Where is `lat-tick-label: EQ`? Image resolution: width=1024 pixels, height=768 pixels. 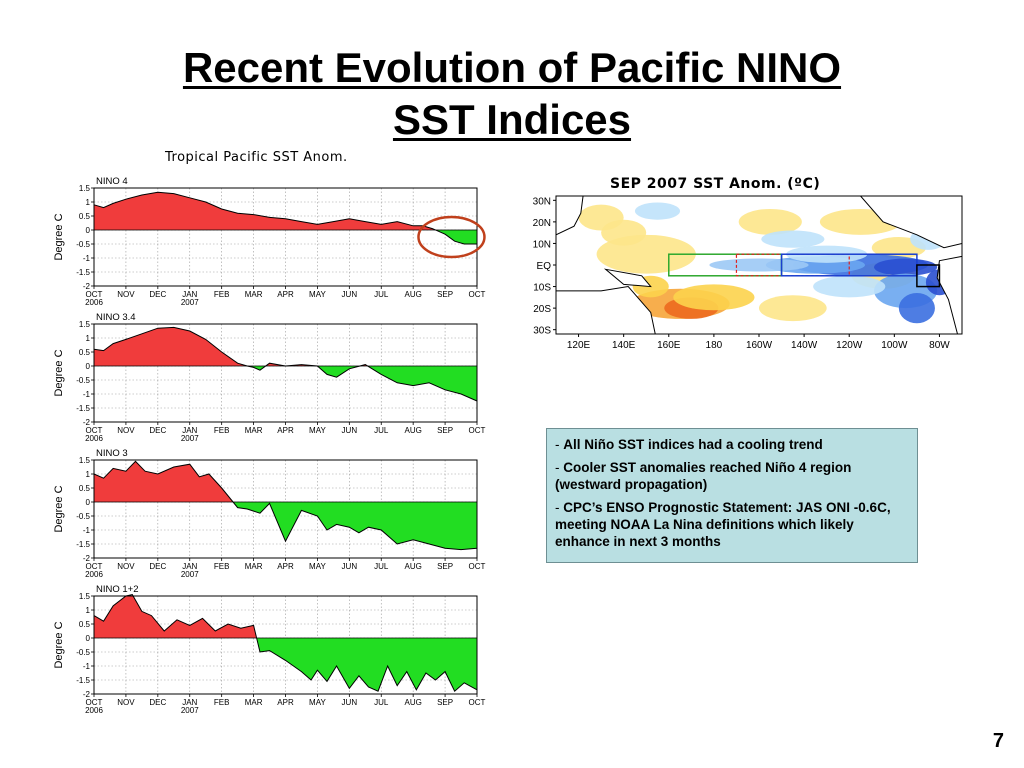 lat-tick-label: EQ is located at coordinates (544, 266).